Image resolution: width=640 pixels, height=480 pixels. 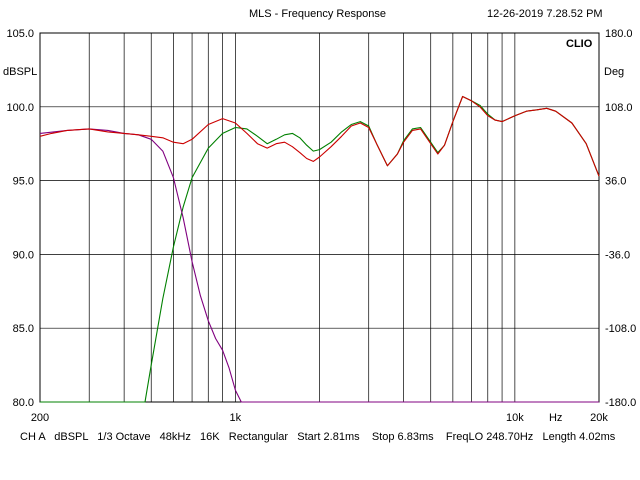 What do you see at coordinates (23, 182) in the screenshot?
I see `y-tick-label-left: 95.0` at bounding box center [23, 182].